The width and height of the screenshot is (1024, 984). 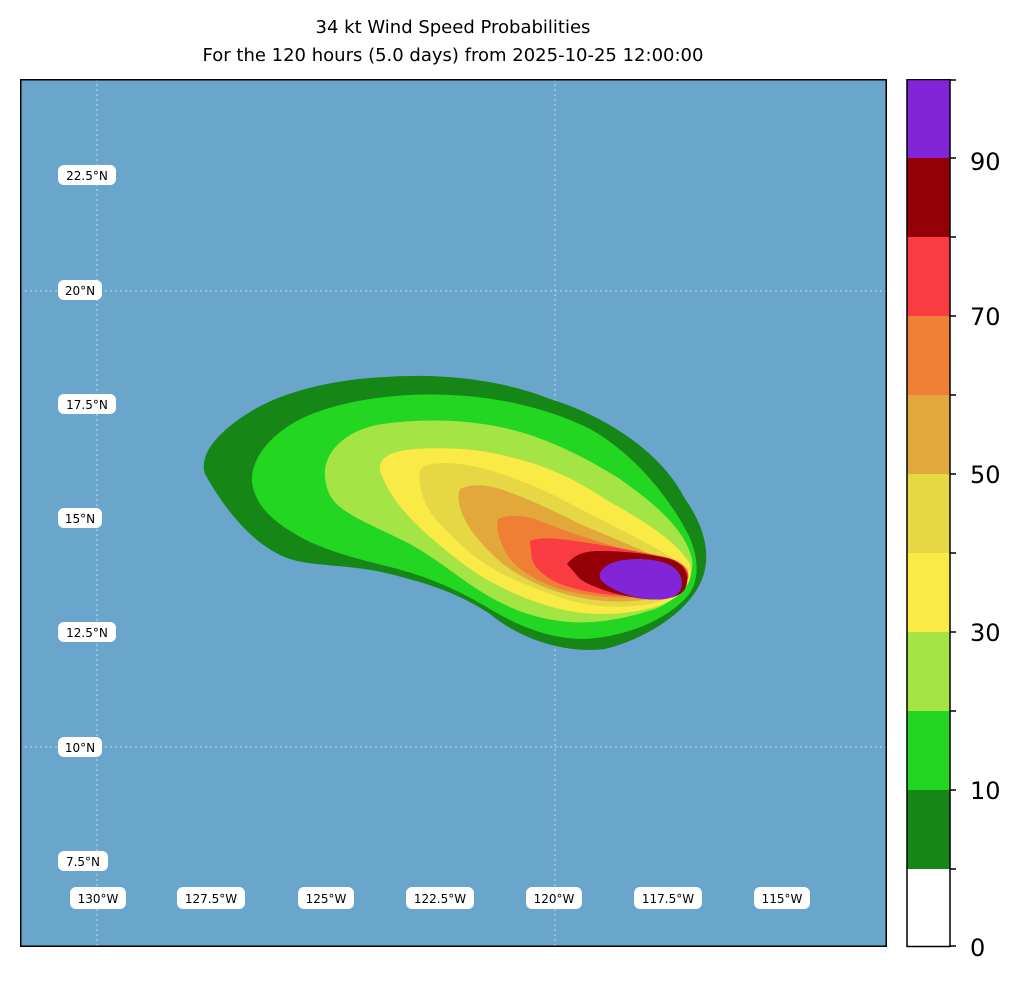 I want to click on tick-label-30: 30, so click(x=985, y=633).